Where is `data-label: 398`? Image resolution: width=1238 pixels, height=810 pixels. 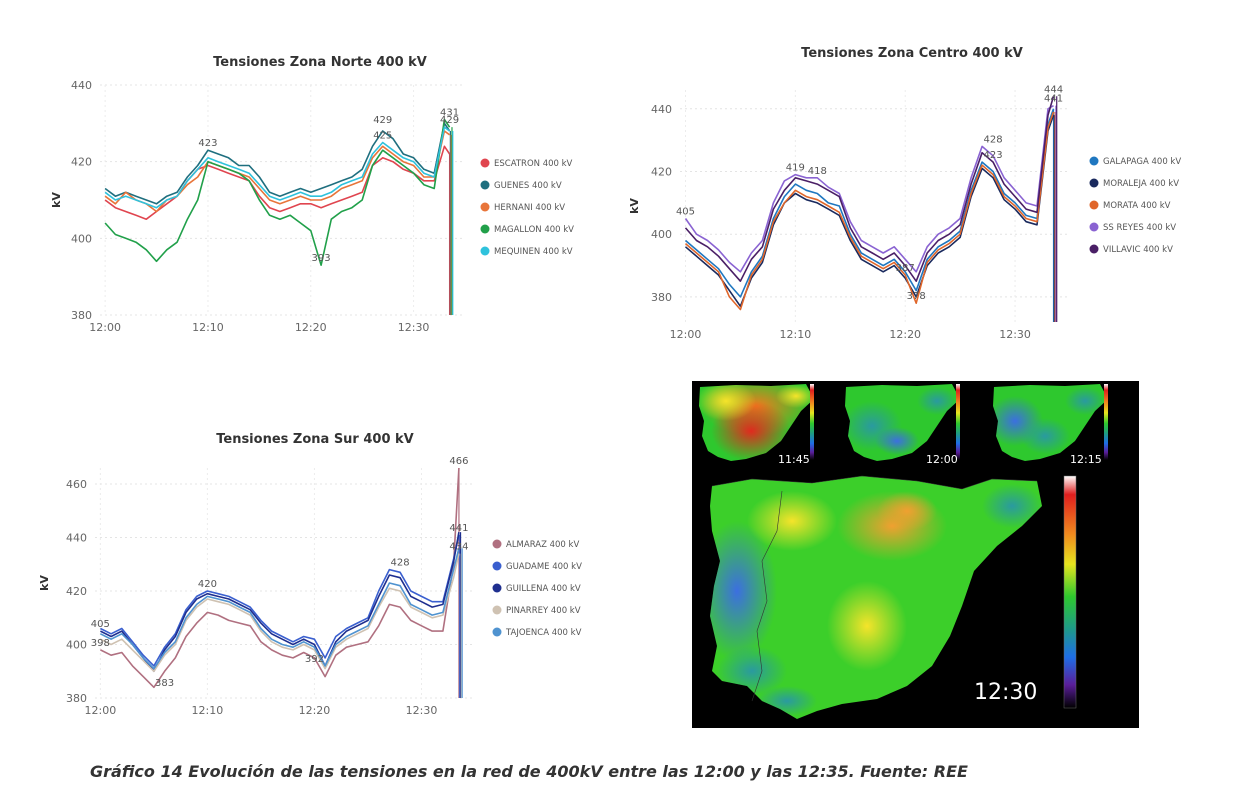 data-label: 398 is located at coordinates (100, 643).